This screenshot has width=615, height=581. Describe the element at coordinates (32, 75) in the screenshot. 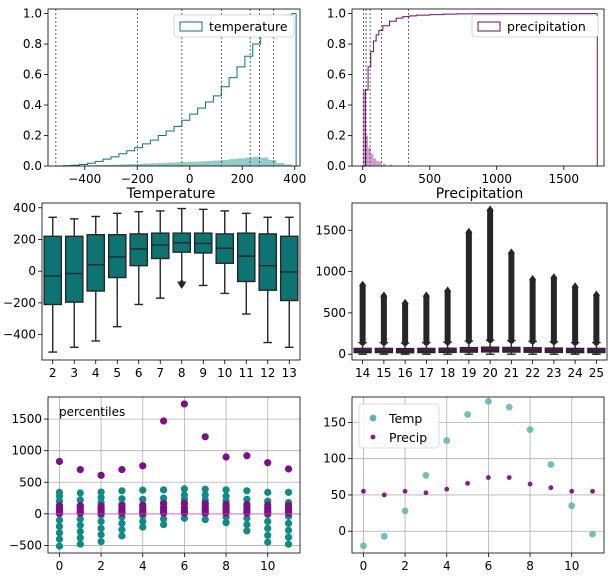

I see `y-tick-label: 0.6` at that location.